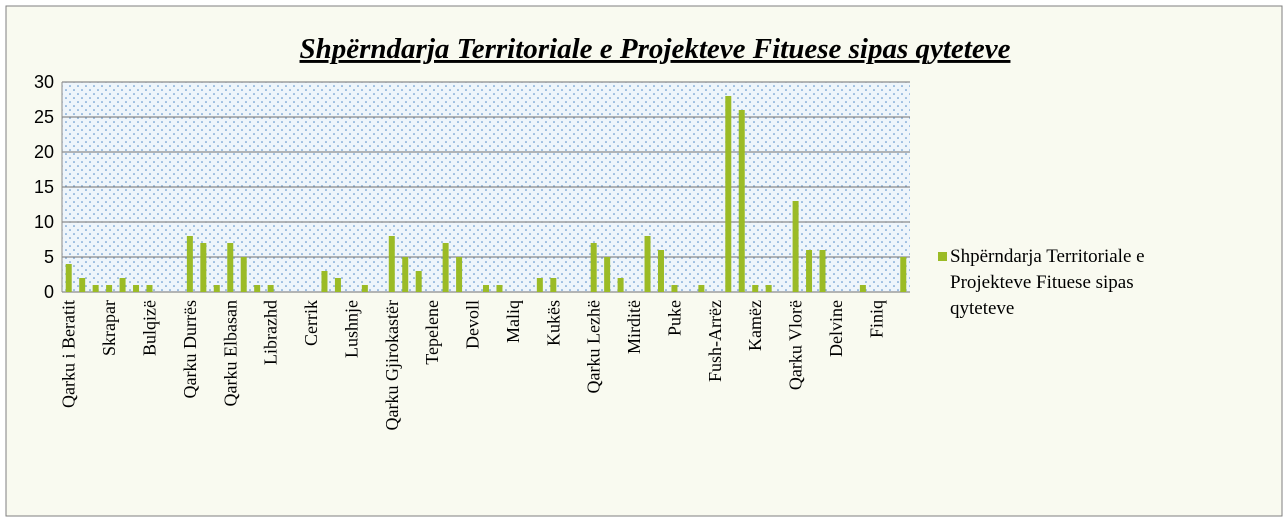 Image resolution: width=1288 pixels, height=522 pixels. What do you see at coordinates (49, 257) in the screenshot?
I see `y-tick-label: 5` at bounding box center [49, 257].